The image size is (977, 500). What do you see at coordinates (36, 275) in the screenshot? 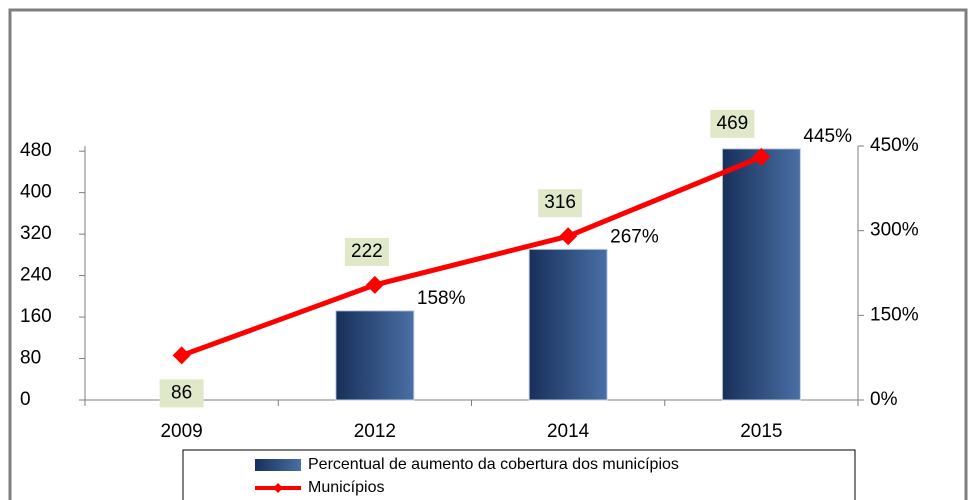
I see `y-tick-label: 240` at bounding box center [36, 275].